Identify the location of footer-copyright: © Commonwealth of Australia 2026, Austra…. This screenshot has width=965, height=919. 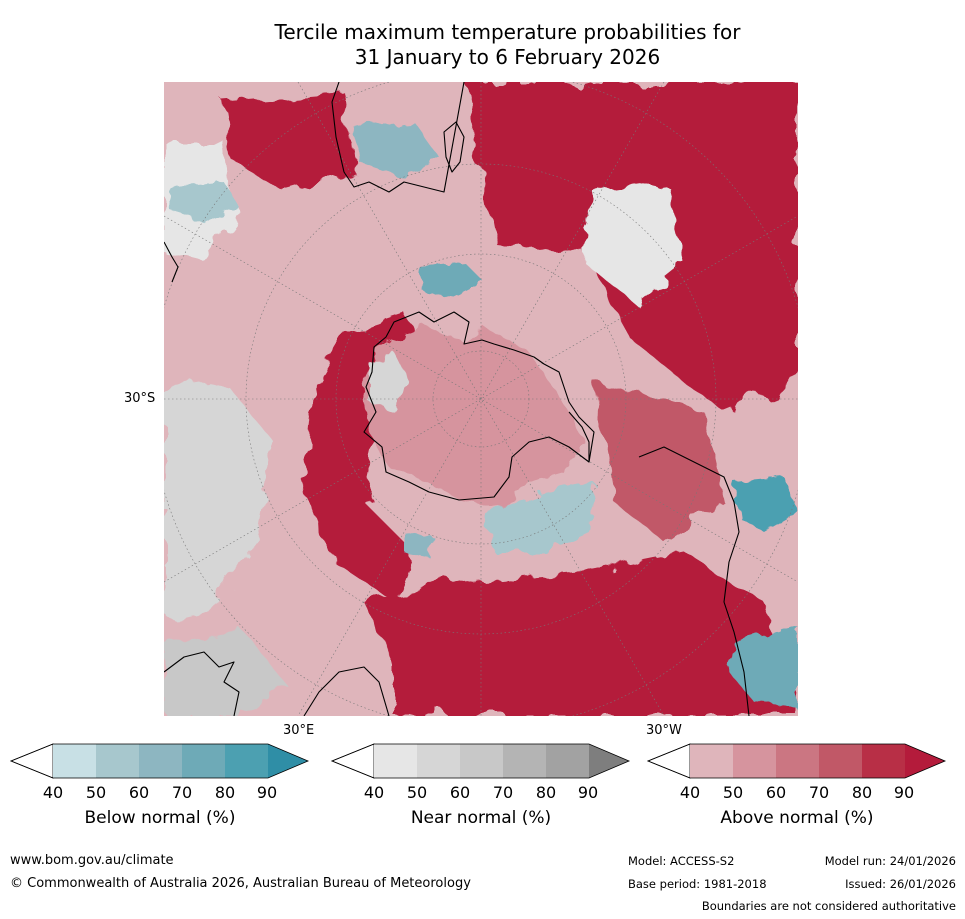
(240, 883).